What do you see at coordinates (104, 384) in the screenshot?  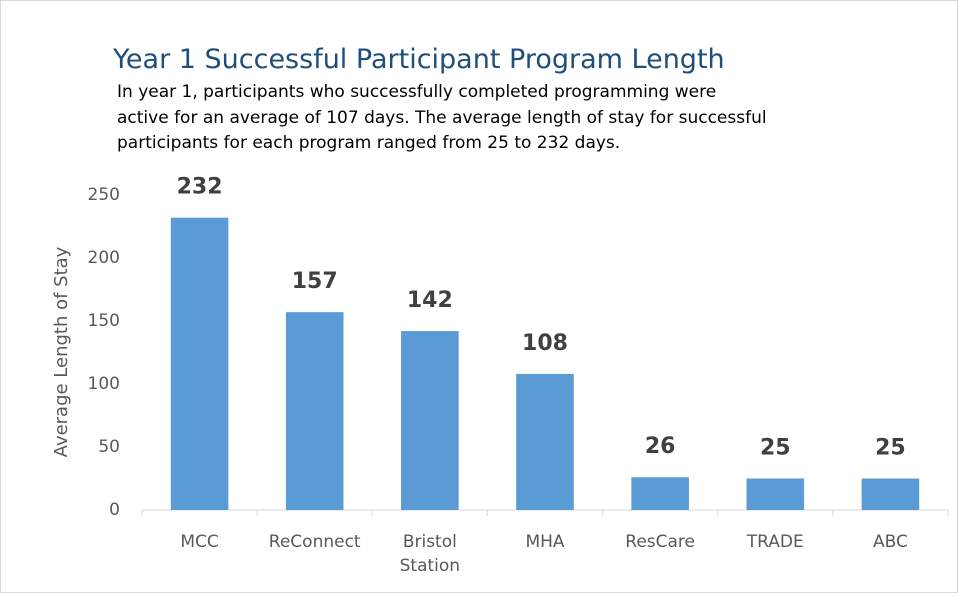 I see `y-tick-label: 100` at bounding box center [104, 384].